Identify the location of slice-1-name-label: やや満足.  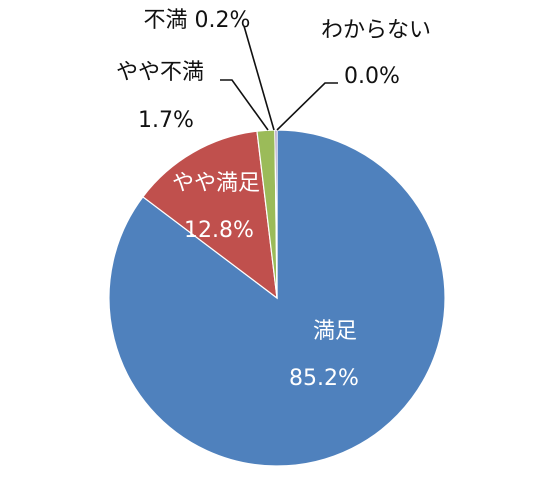
(216, 183).